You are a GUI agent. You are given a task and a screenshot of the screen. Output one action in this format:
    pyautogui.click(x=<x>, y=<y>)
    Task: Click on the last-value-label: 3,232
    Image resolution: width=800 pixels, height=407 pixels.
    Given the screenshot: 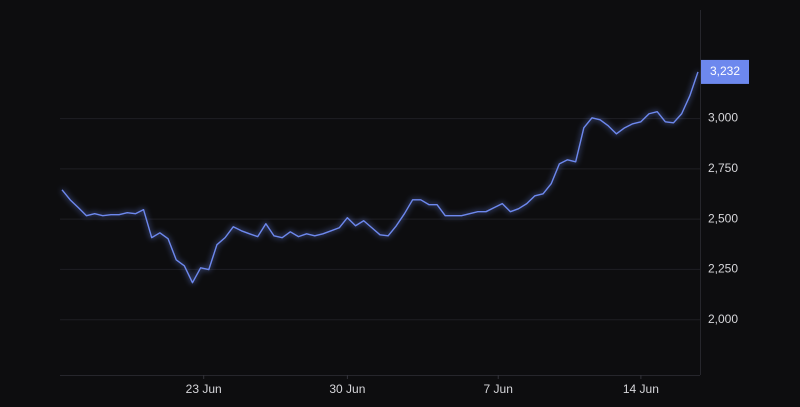 What is the action you would take?
    pyautogui.click(x=725, y=71)
    